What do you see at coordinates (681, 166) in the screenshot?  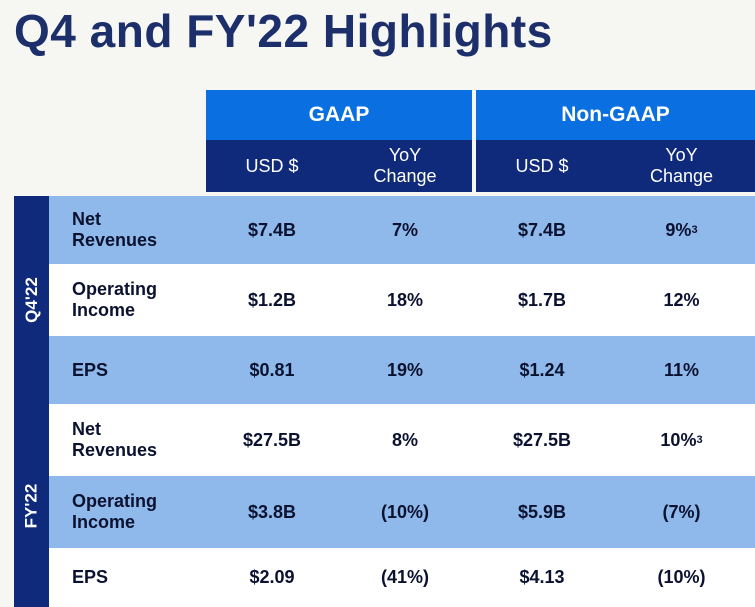 I see `non-gaap-yoy-header: YoY Change` at bounding box center [681, 166].